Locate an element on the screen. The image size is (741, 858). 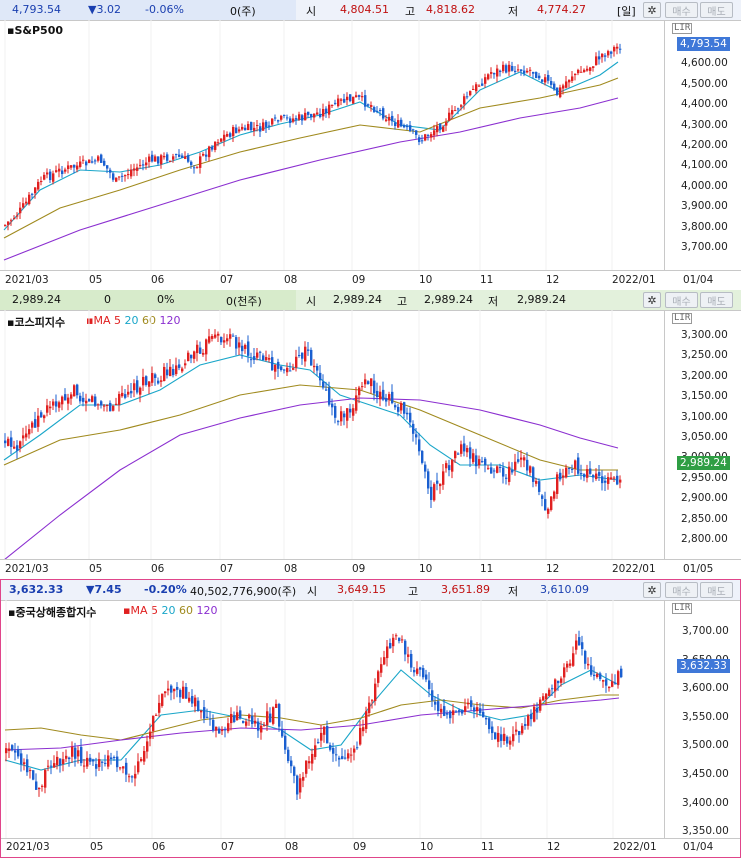
y-axis-tick: 3,300.00 is located at coordinates (704, 335).